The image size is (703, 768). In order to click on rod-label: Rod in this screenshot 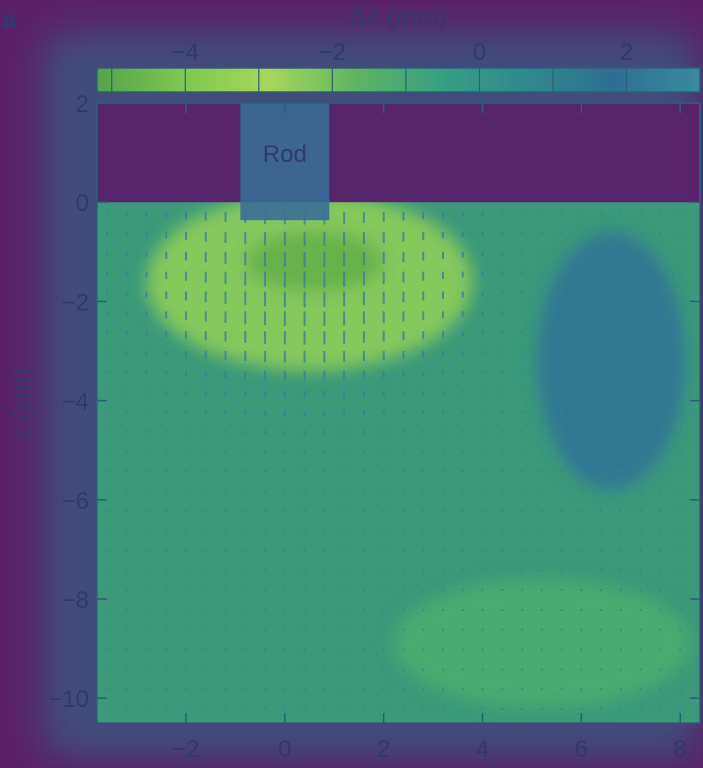, I will do `click(285, 154)`.